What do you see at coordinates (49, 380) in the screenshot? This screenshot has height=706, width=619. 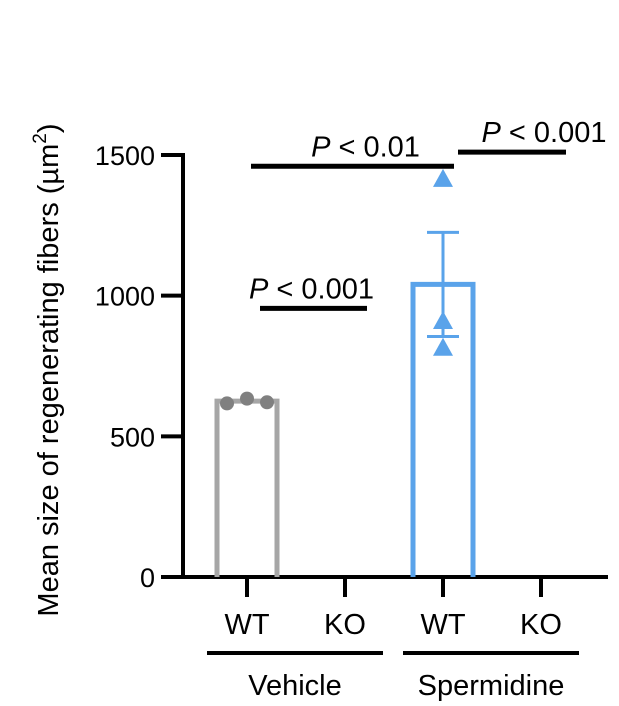 I see `y-axis-label-main: Mean size of regenerating fibers (µm` at bounding box center [49, 380].